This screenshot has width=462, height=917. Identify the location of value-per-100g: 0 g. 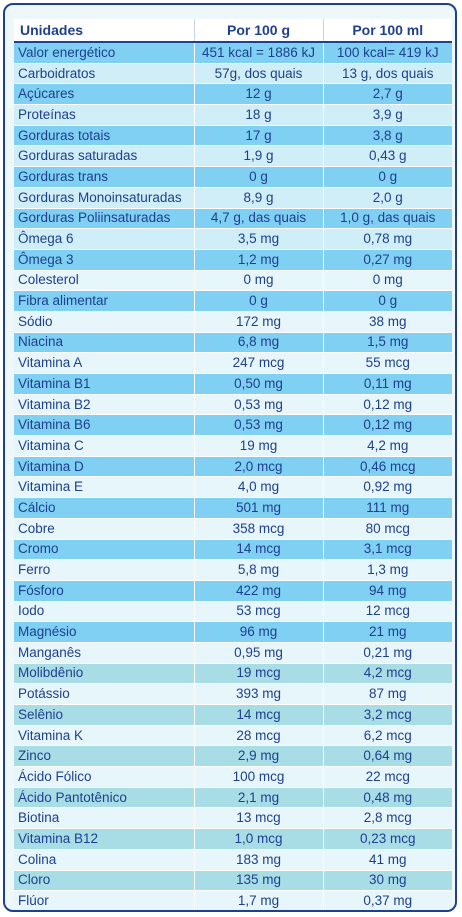
(259, 301).